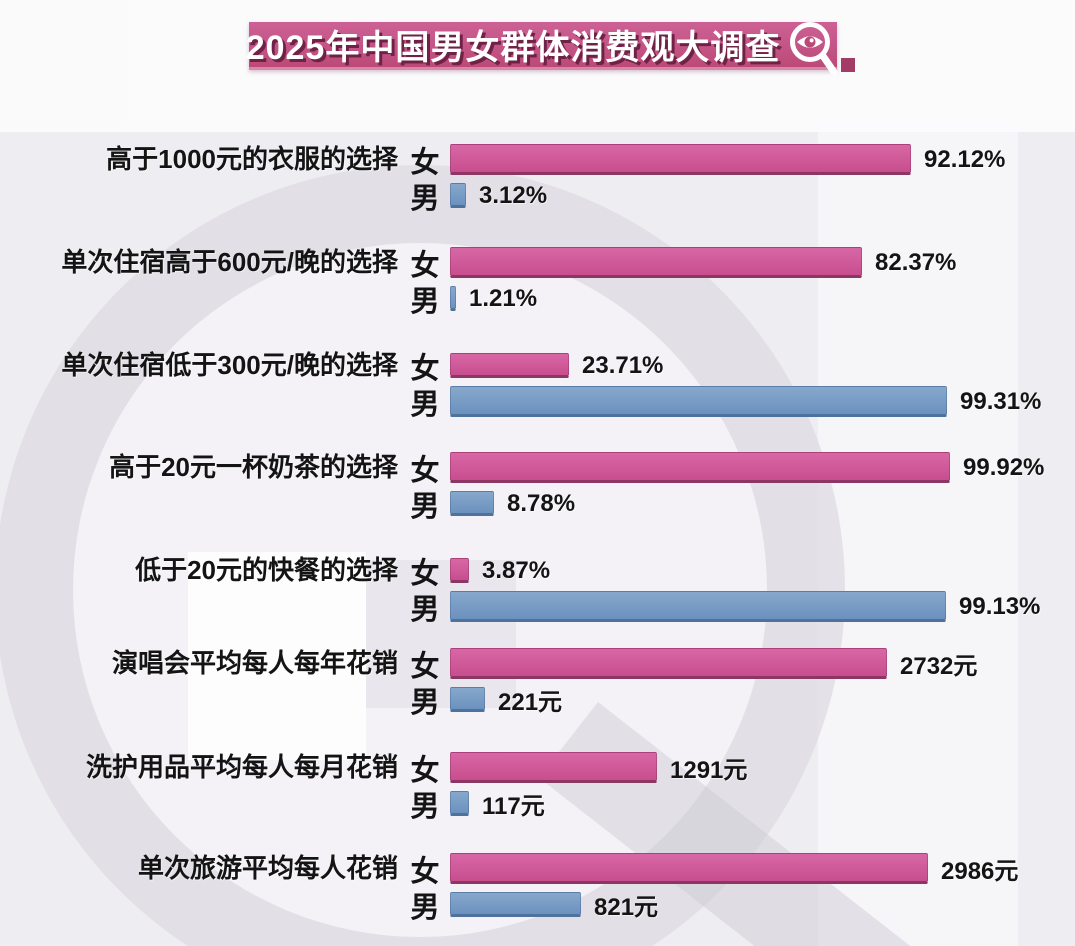 The image size is (1075, 946). Describe the element at coordinates (541, 503) in the screenshot. I see `bar-value-label: 8.78%` at that location.